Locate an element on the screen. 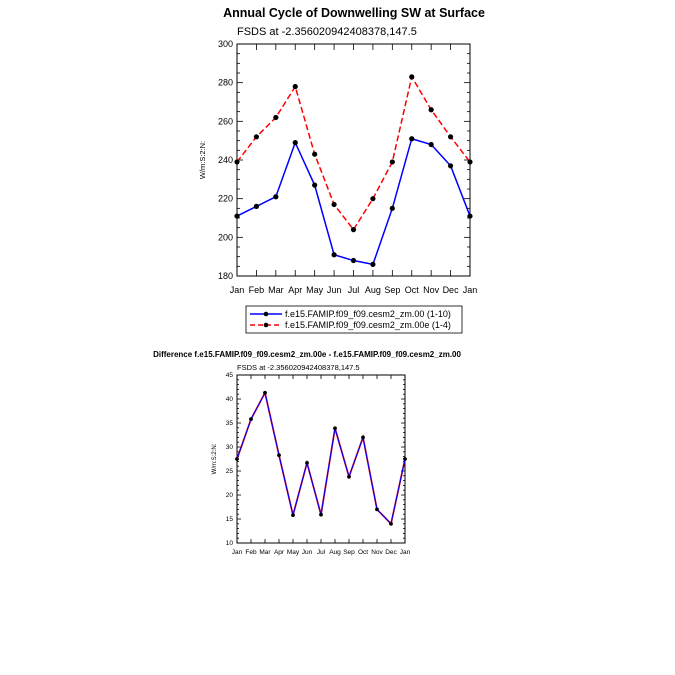  y-tick-label: 35 is located at coordinates (230, 423).